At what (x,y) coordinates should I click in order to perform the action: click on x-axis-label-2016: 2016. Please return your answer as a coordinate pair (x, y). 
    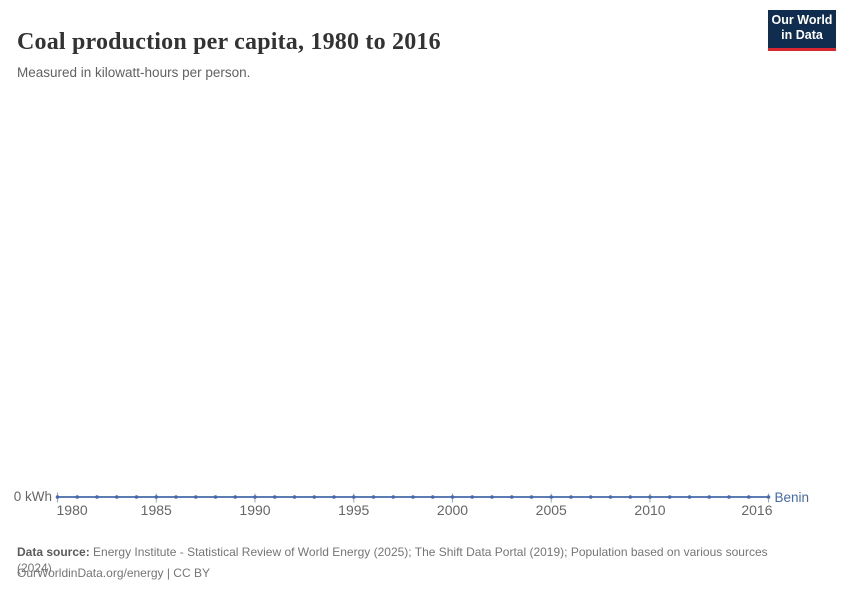
    Looking at the image, I should click on (757, 510).